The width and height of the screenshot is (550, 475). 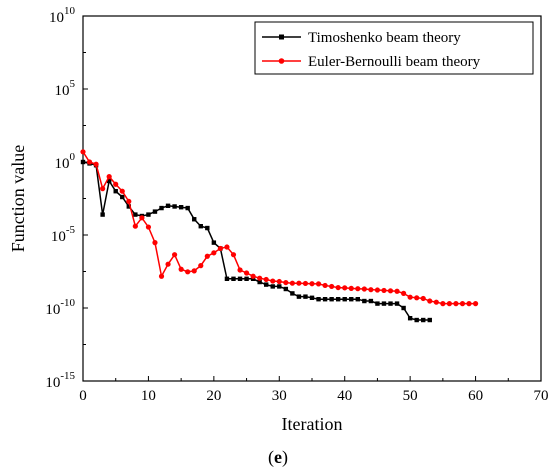 I want to click on x-tick-label: 0, so click(x=83, y=396).